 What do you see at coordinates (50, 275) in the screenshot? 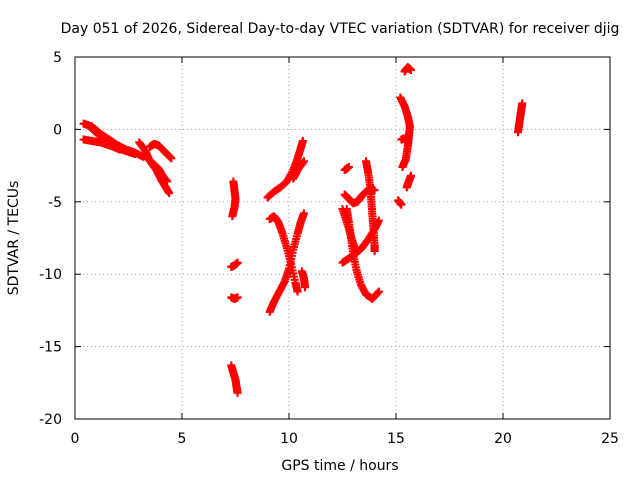
I see `y-tick-label: -10` at bounding box center [50, 275].